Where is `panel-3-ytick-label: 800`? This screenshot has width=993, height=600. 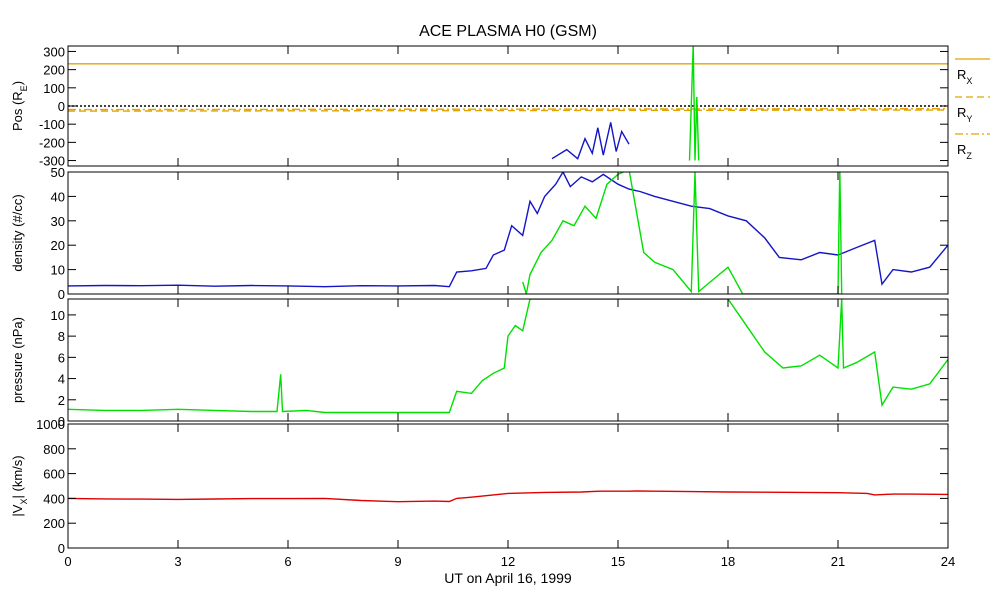
panel-3-ytick-label: 800 is located at coordinates (54, 449).